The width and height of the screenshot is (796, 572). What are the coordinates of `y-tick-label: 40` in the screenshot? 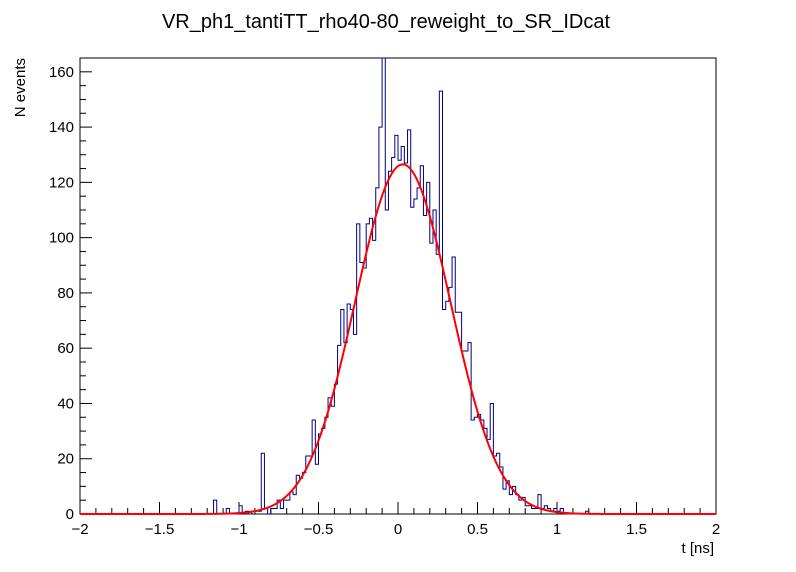 It's located at (65, 403).